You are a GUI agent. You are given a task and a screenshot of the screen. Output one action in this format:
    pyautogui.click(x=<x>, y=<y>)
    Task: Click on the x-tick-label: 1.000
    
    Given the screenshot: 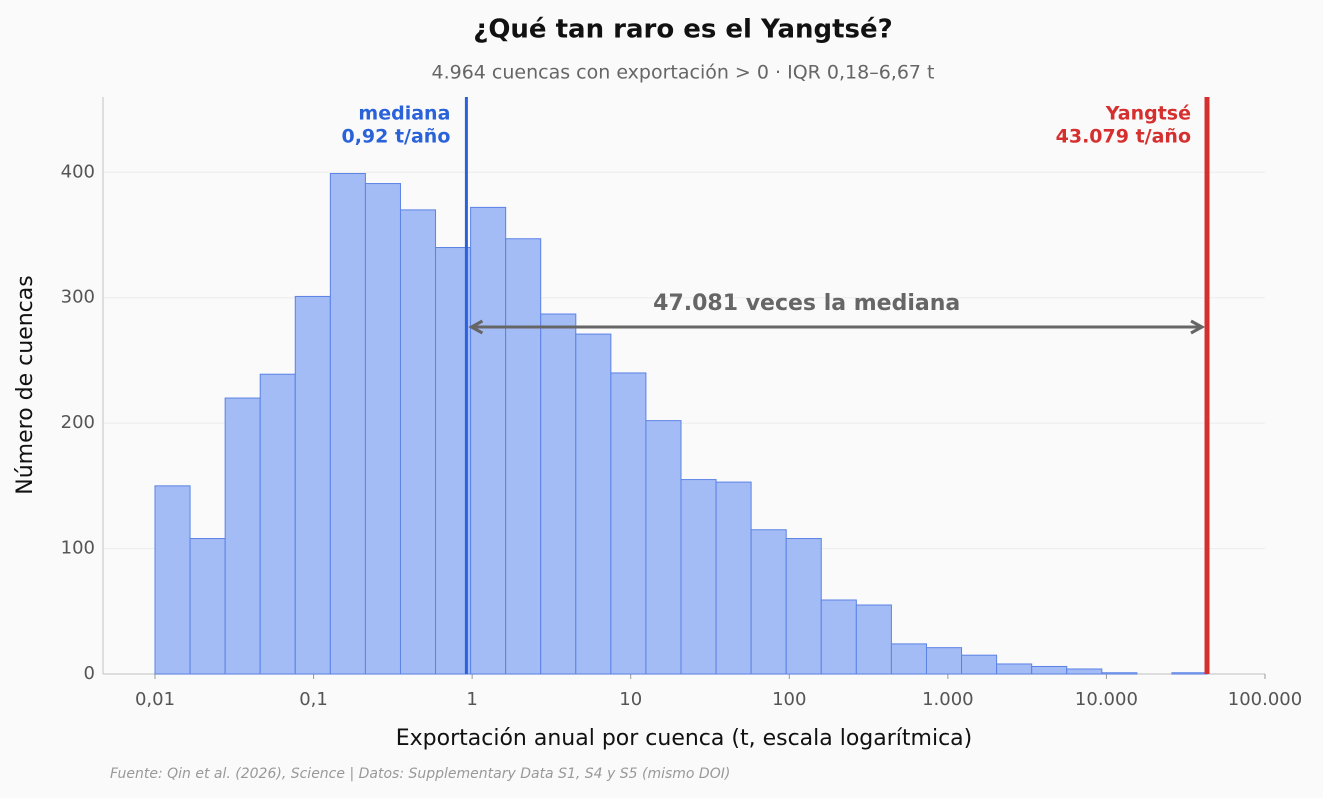 What is the action you would take?
    pyautogui.click(x=948, y=699)
    